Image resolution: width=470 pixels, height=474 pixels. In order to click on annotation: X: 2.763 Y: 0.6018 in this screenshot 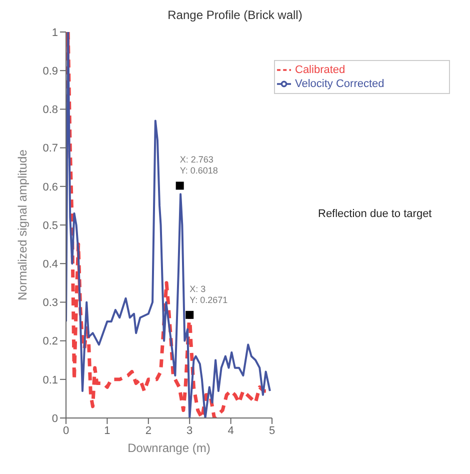, I will do `click(199, 165)`.